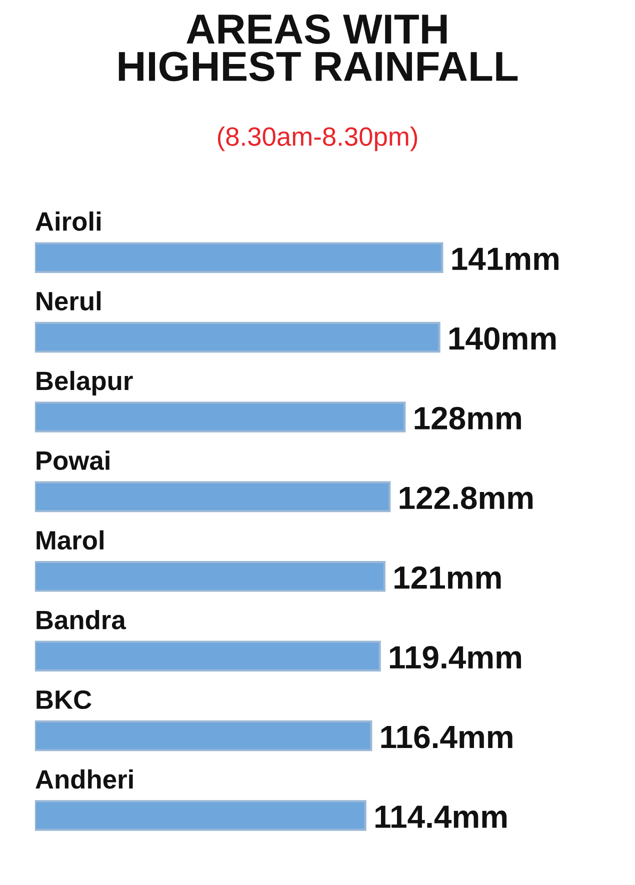  I want to click on data-label: 119.4mm, so click(455, 657).